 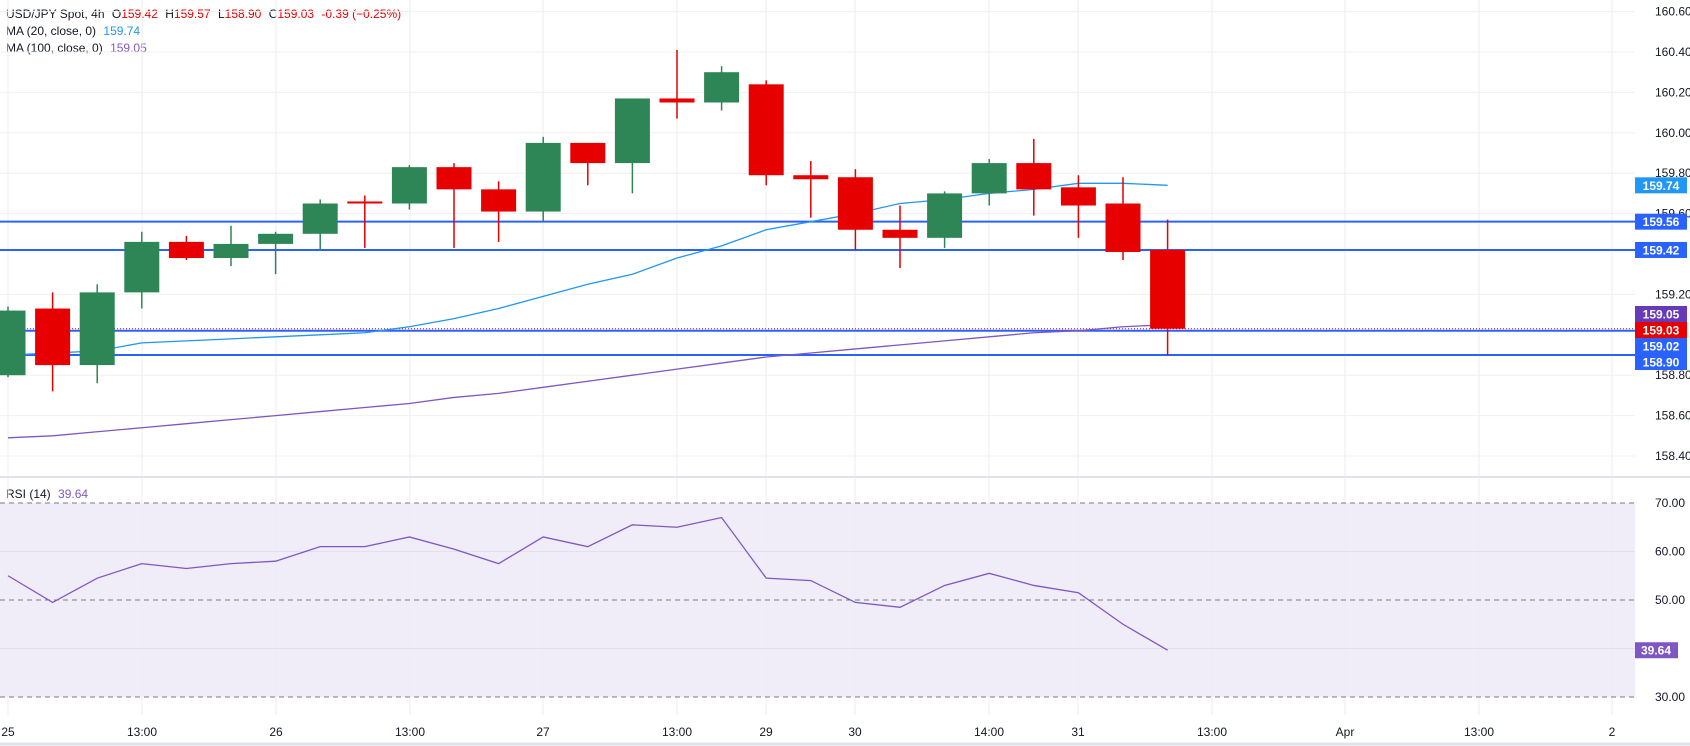 What do you see at coordinates (221, 14) in the screenshot?
I see `low-label: L` at bounding box center [221, 14].